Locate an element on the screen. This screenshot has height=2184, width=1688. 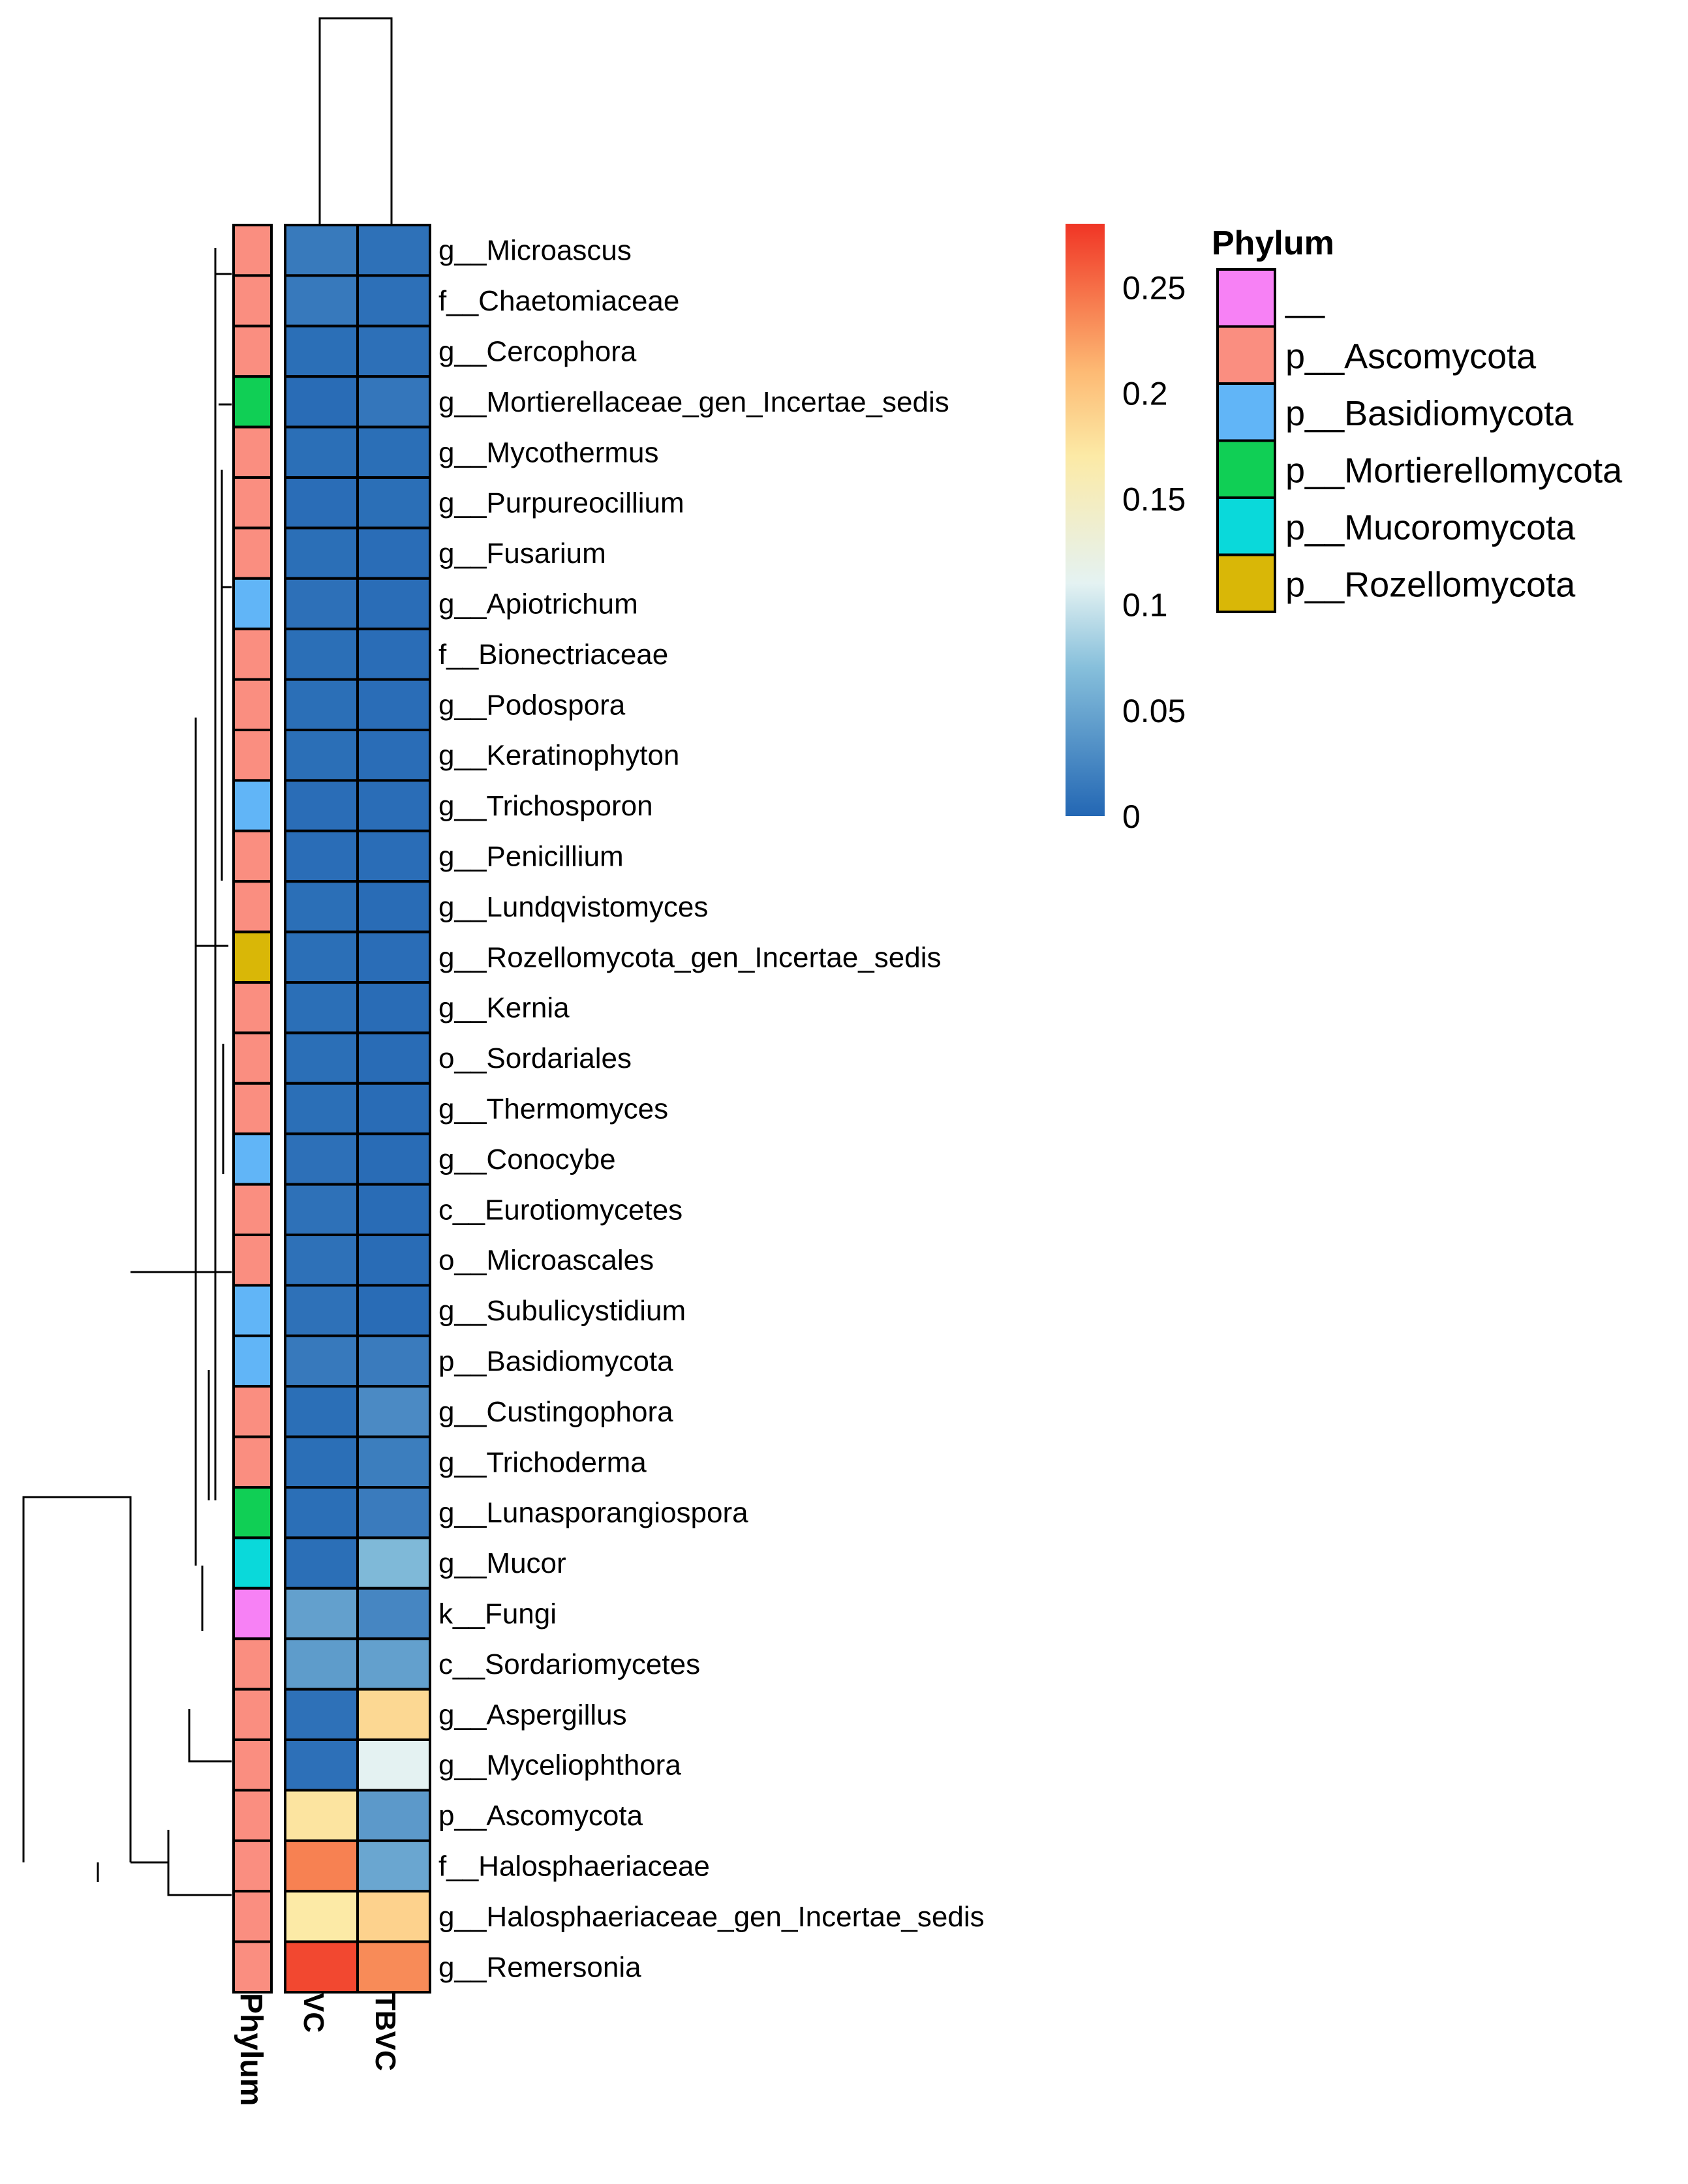
row-label-o-microascales: o__Microascales is located at coordinates (546, 1261).